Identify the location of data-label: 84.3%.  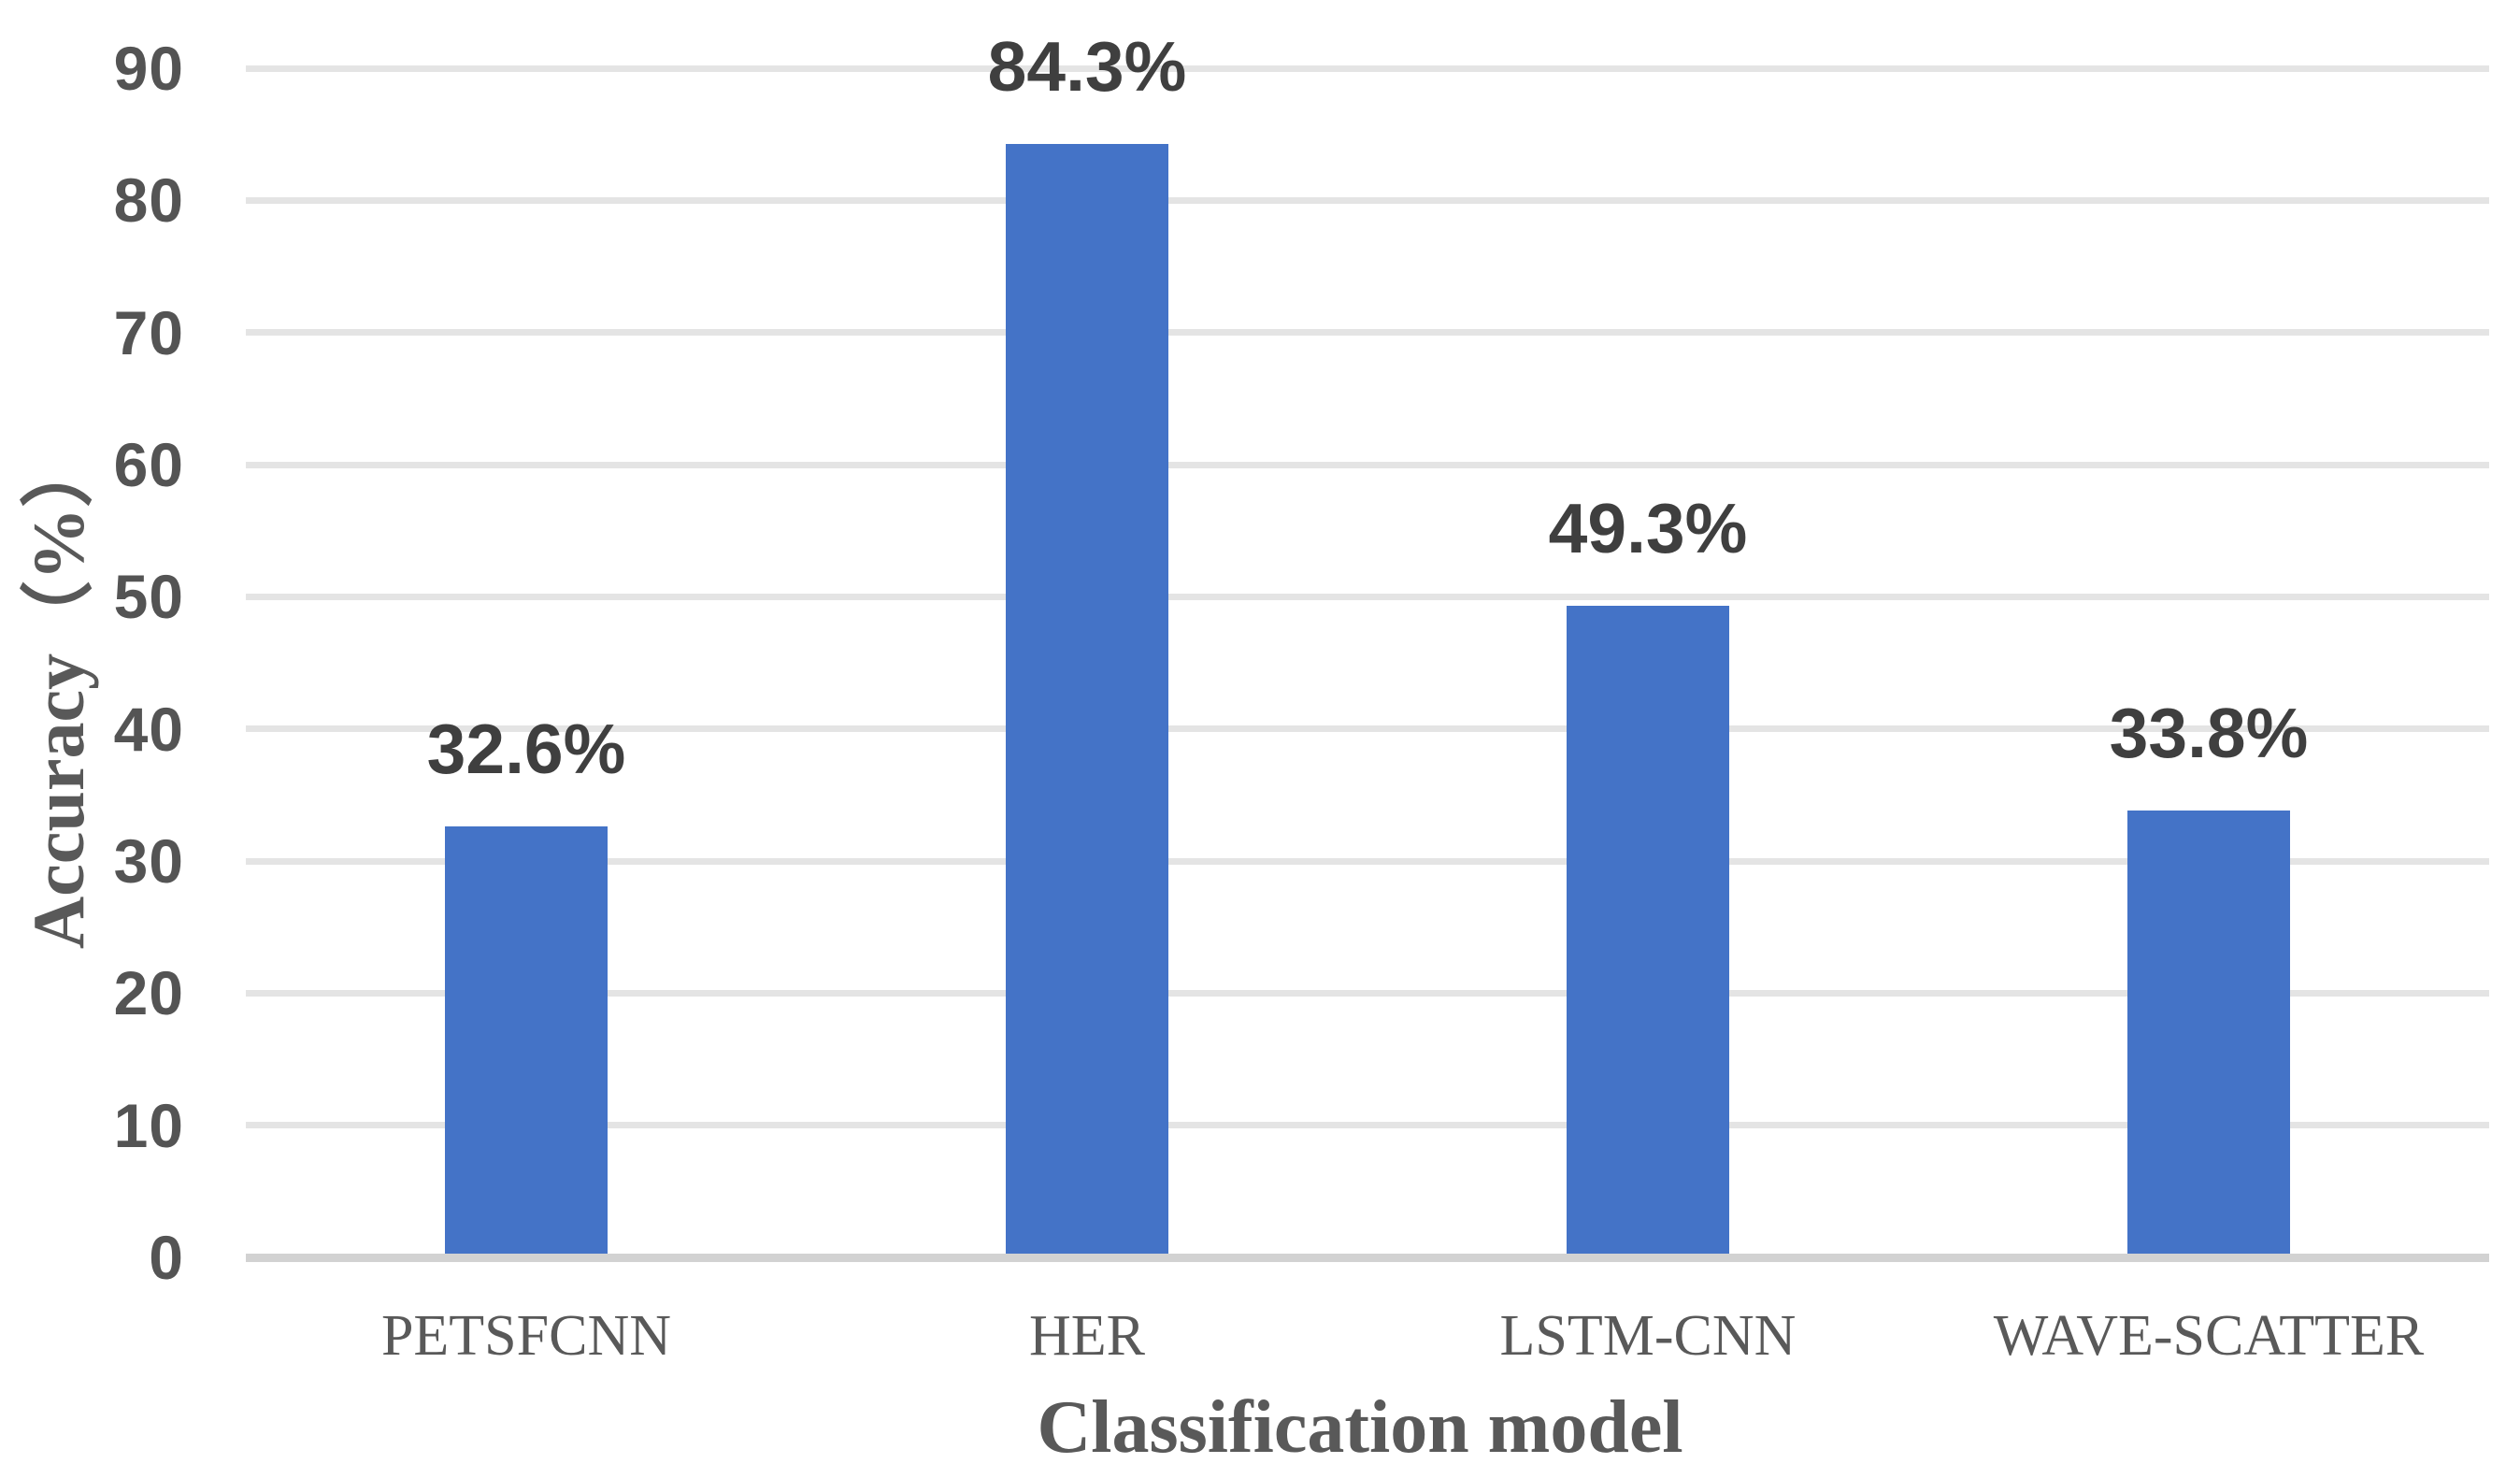
(1087, 66).